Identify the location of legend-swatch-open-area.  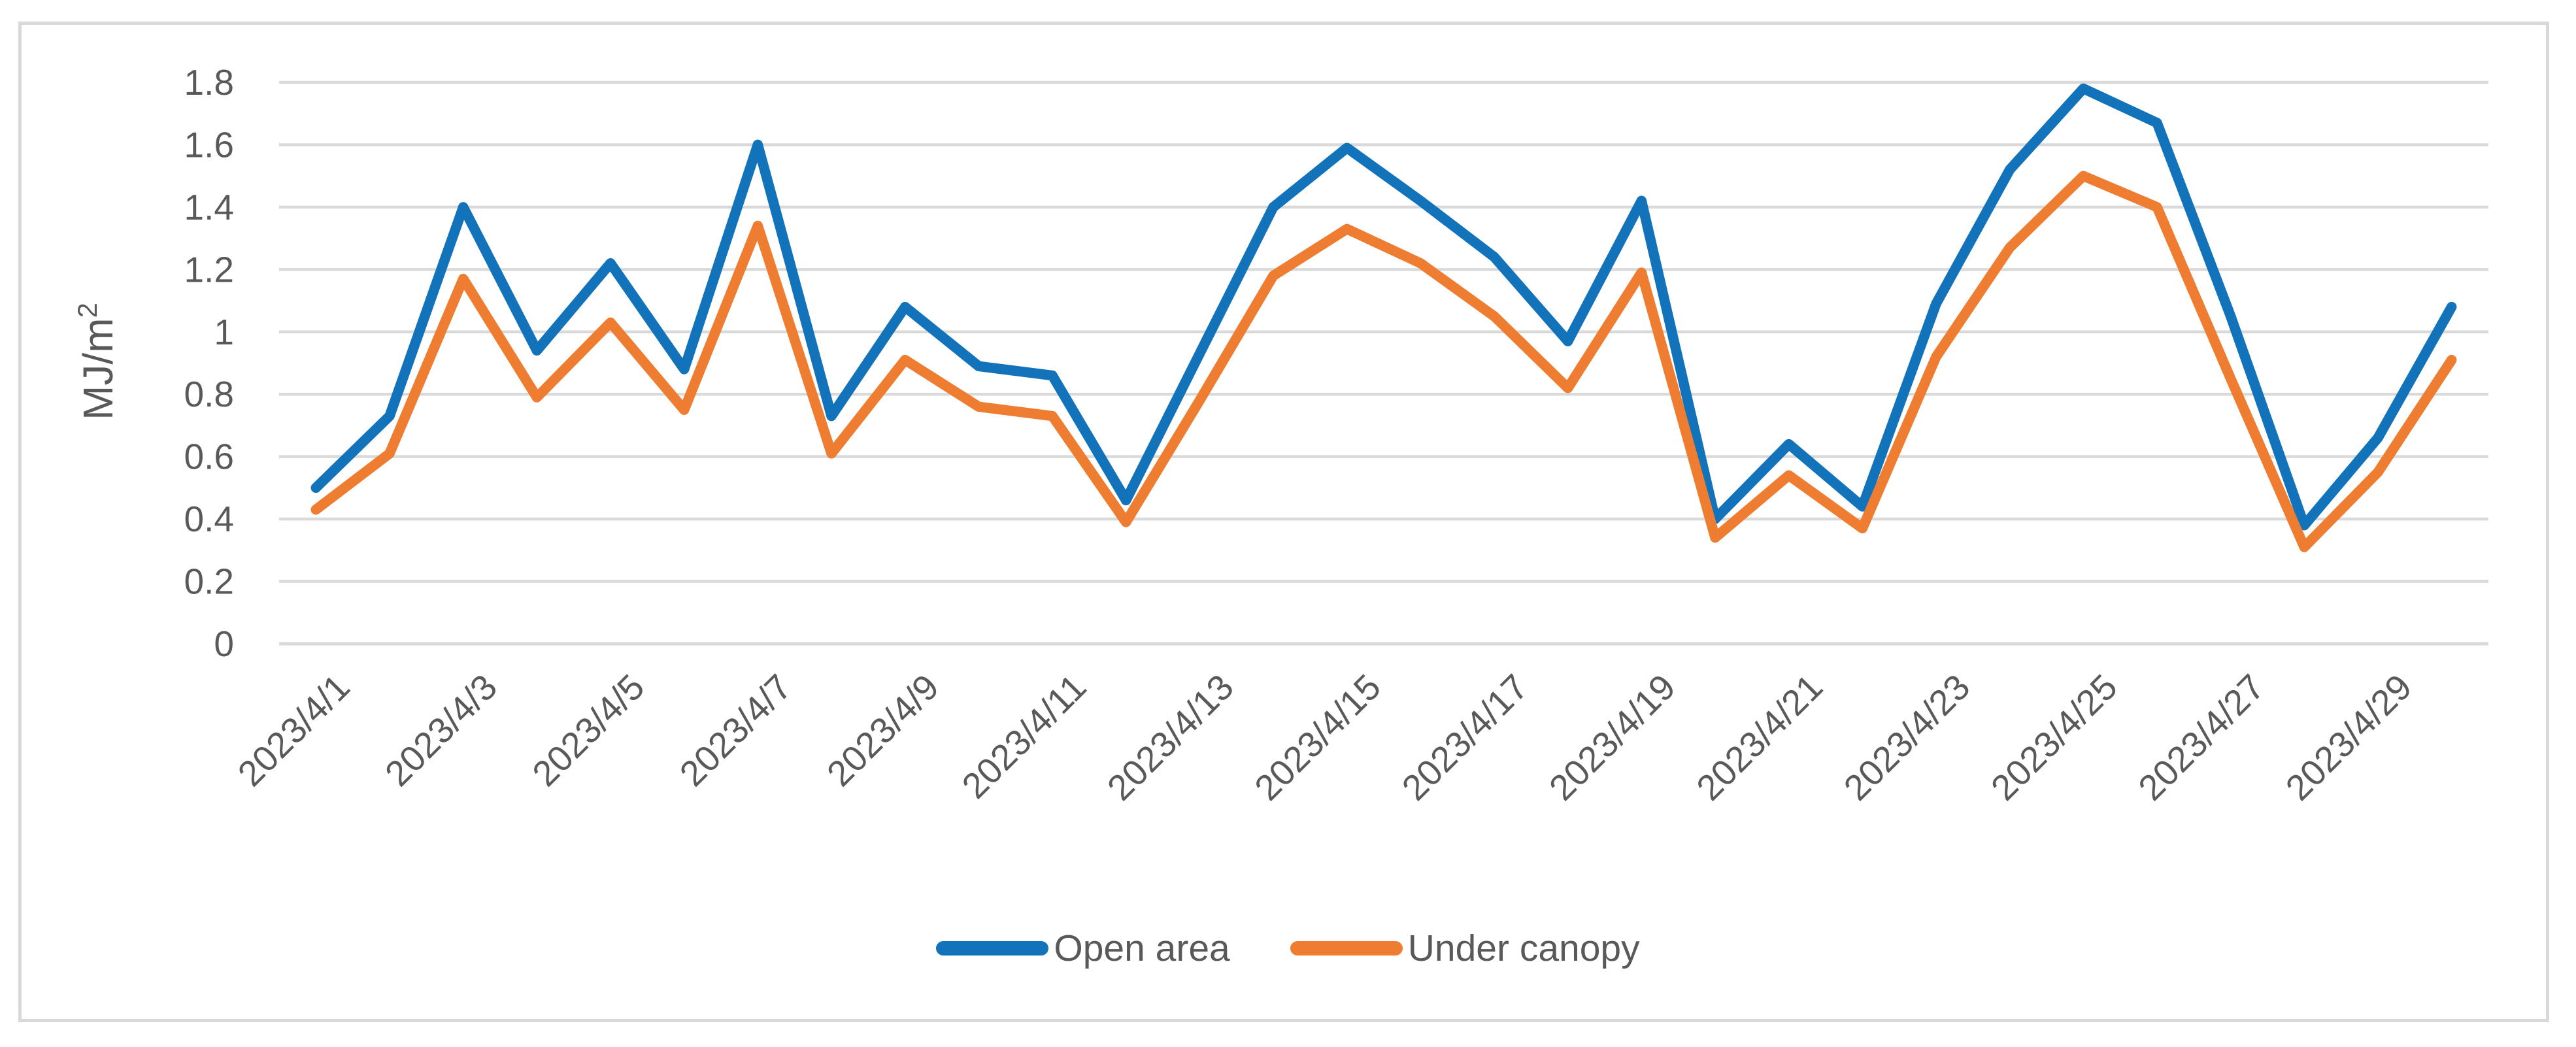
(993, 949).